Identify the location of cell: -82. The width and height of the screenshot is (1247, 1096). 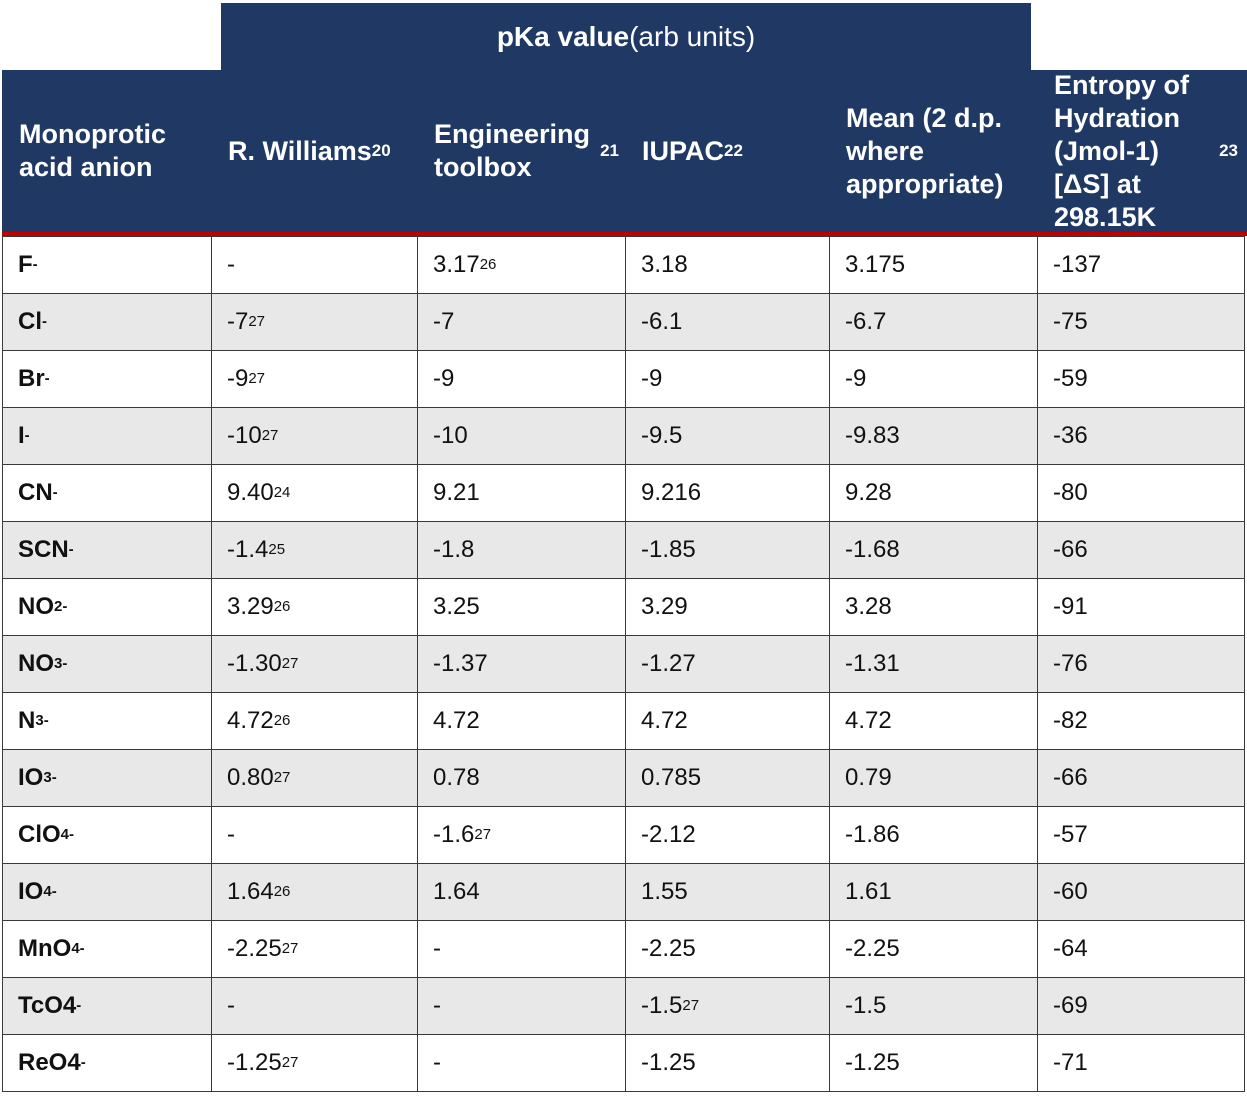
(1141, 721).